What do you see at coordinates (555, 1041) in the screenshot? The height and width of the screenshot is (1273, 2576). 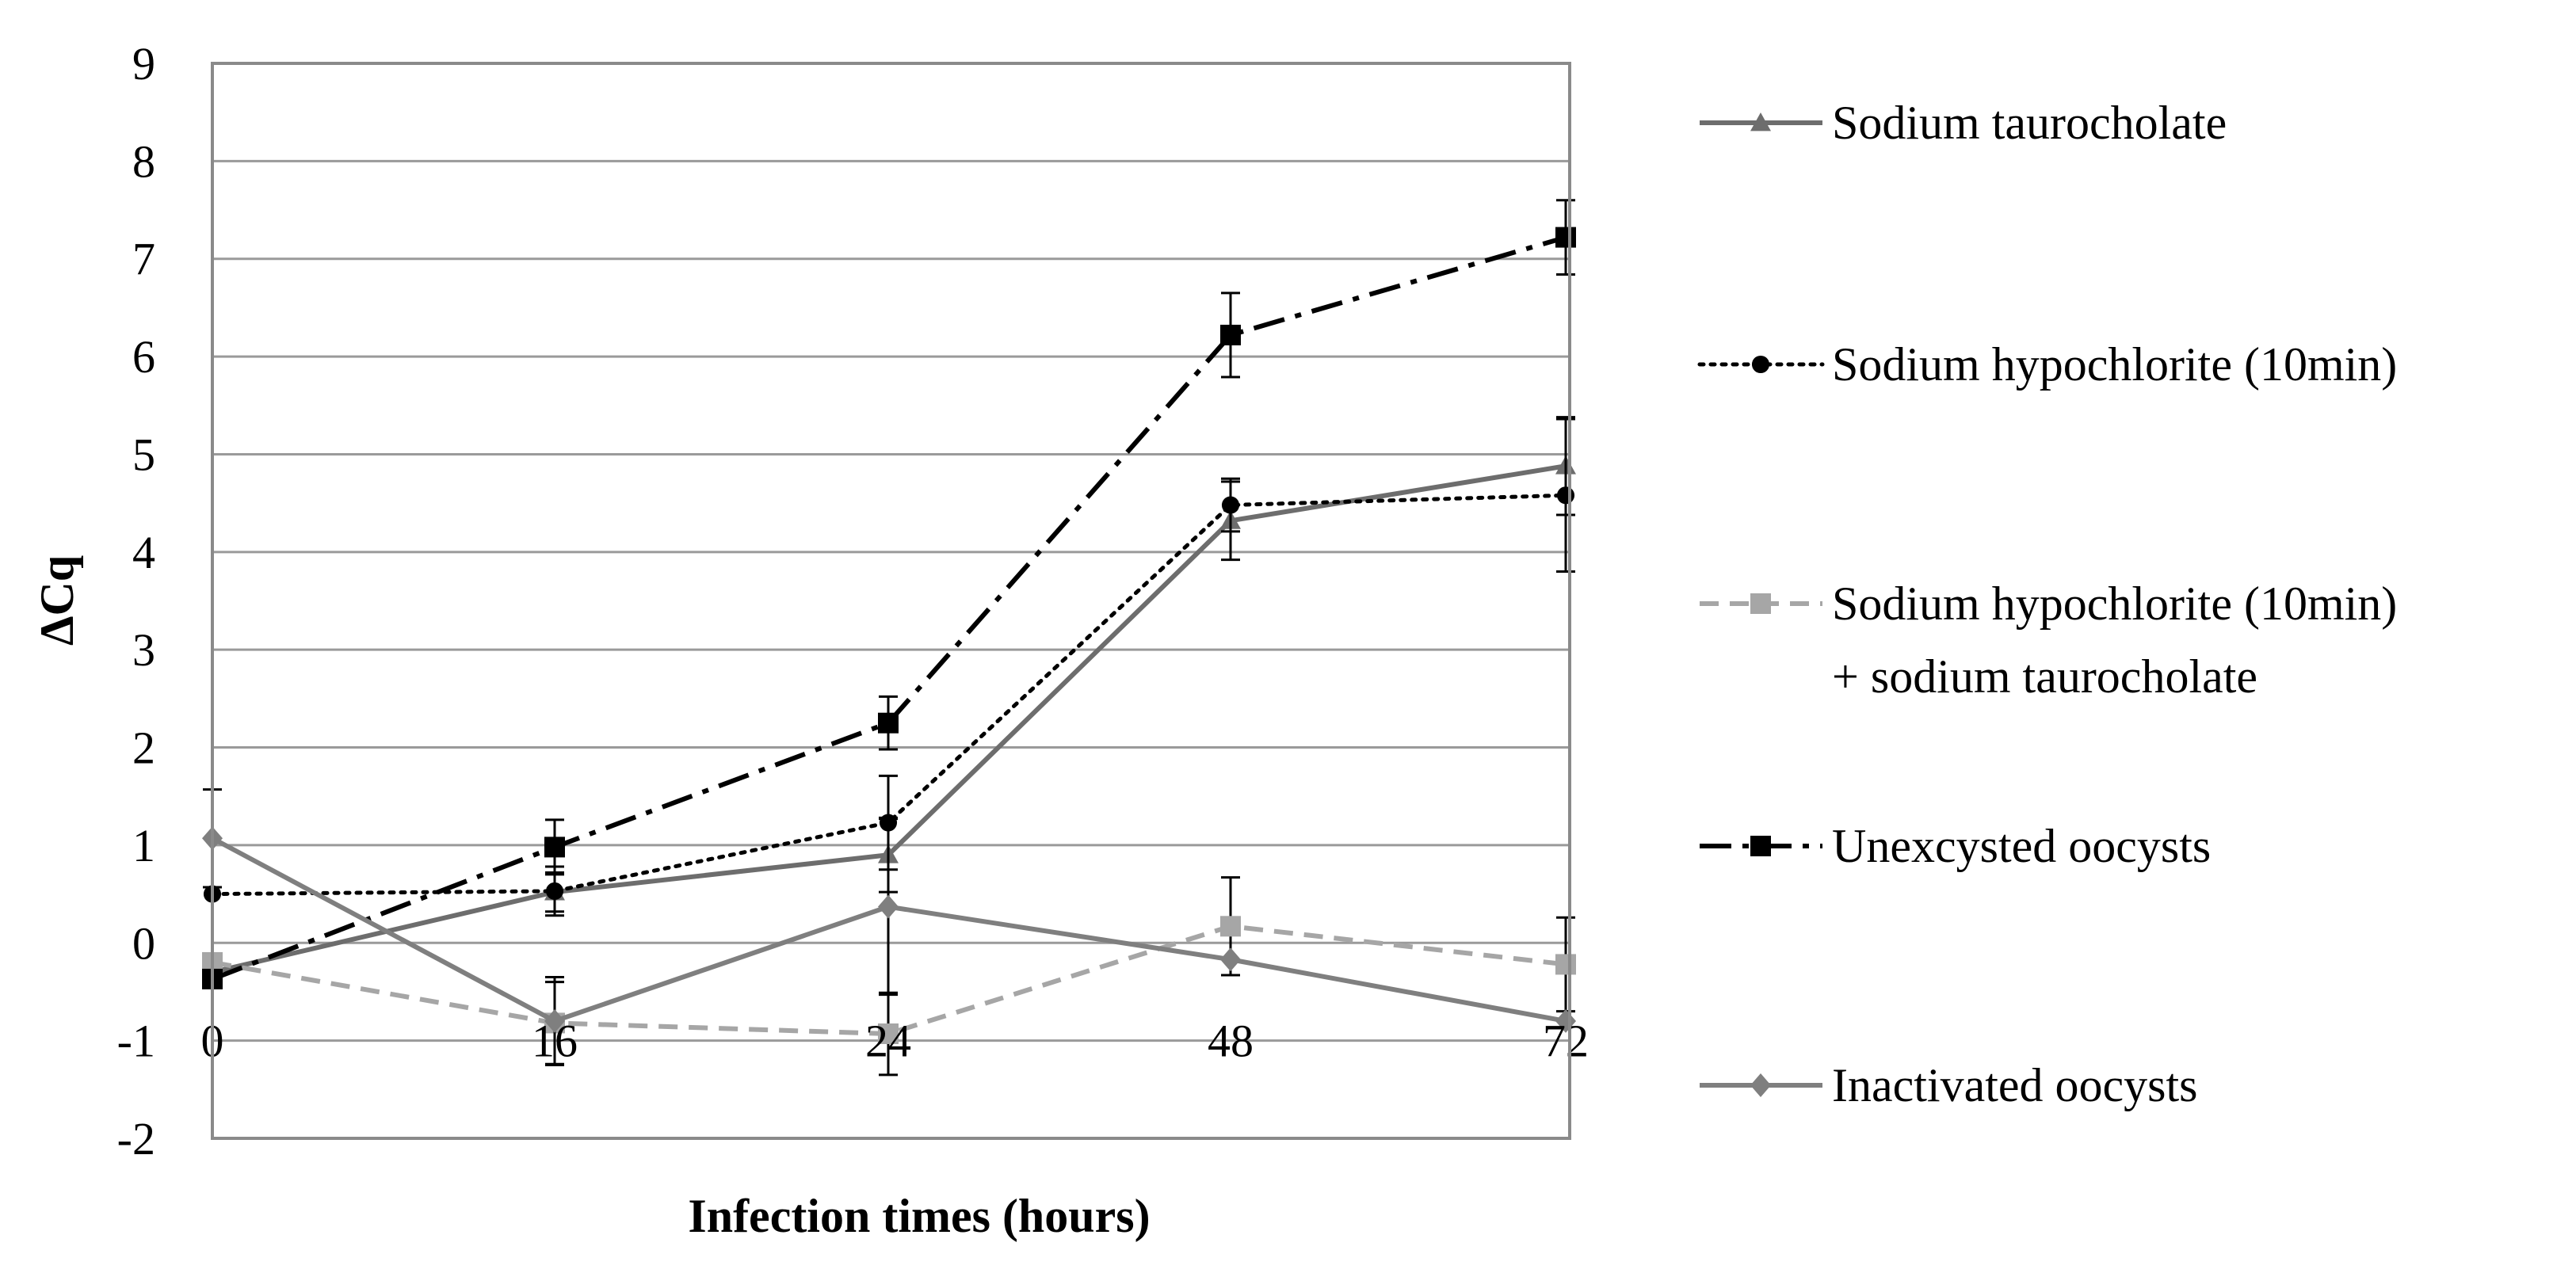 I see `x-tick-label: 16` at bounding box center [555, 1041].